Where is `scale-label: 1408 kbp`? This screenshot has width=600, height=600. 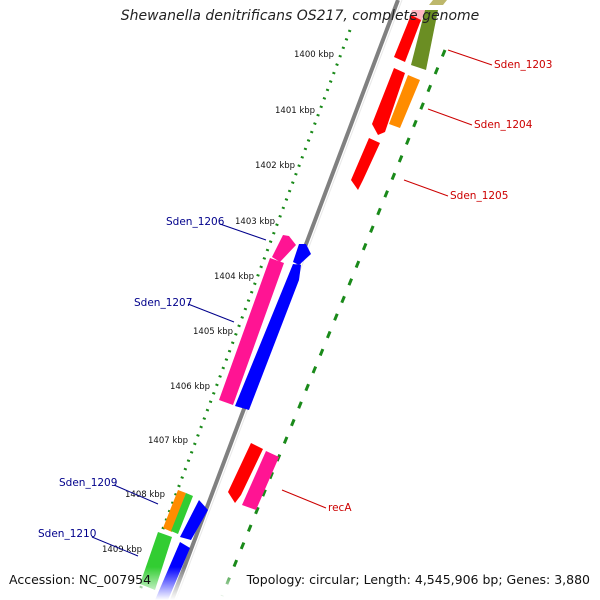
scale-label: 1408 kbp is located at coordinates (145, 495).